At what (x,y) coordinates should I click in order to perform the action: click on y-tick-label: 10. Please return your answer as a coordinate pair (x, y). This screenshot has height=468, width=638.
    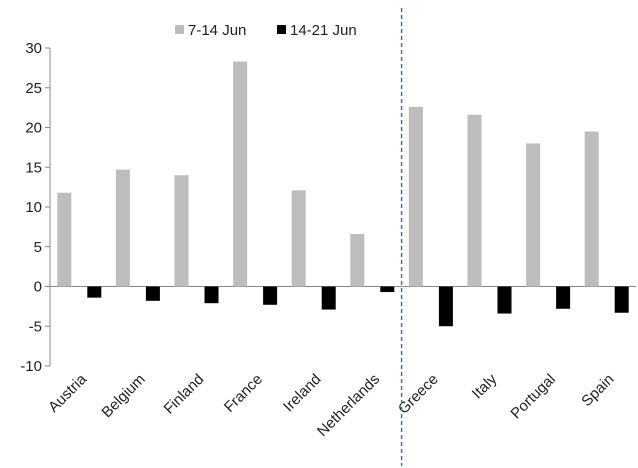
    Looking at the image, I should click on (33, 207).